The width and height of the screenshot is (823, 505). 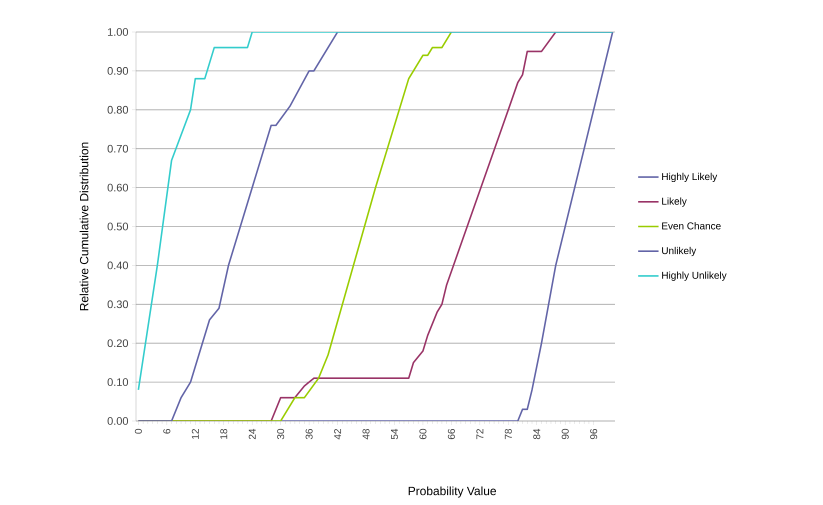 I want to click on x-tick-label: 18, so click(x=224, y=433).